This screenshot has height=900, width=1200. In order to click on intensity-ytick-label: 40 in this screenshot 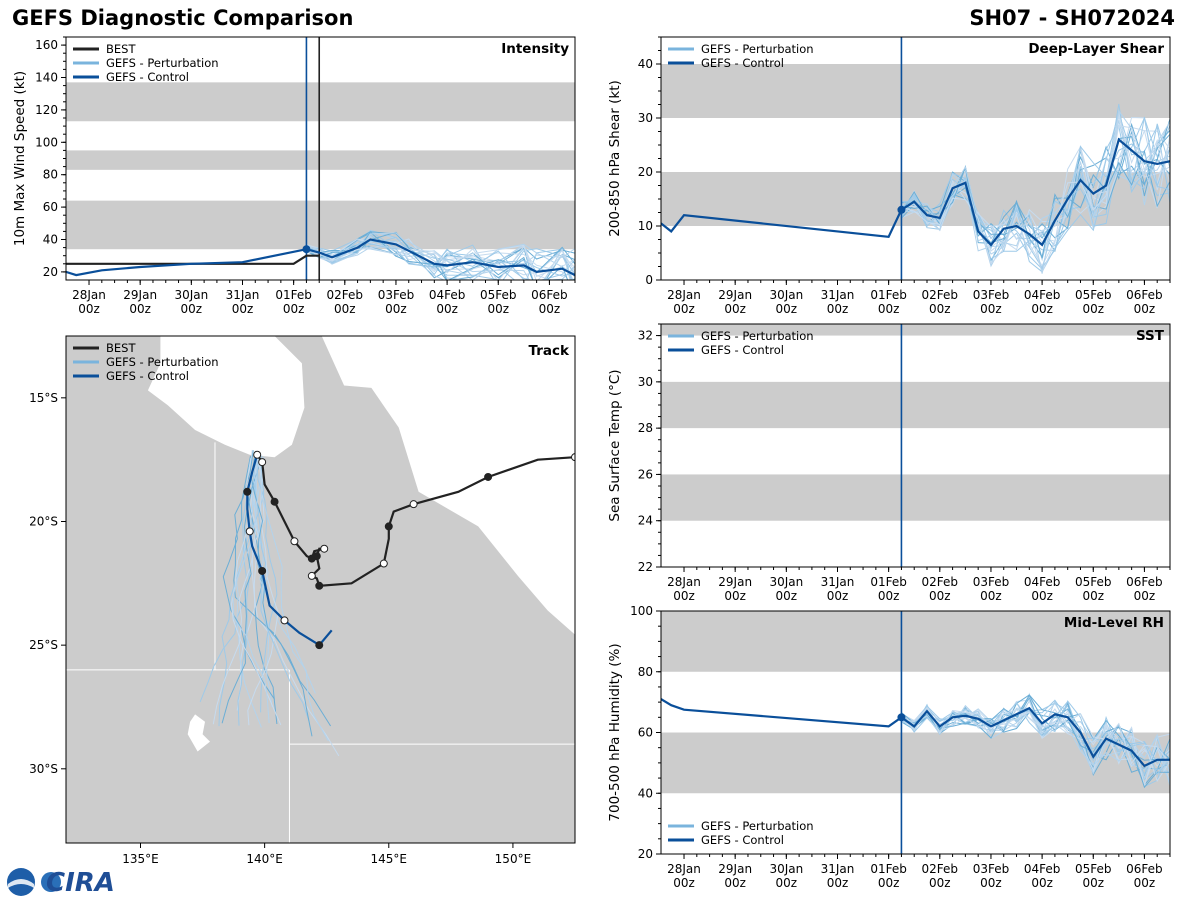, I will do `click(50, 240)`.